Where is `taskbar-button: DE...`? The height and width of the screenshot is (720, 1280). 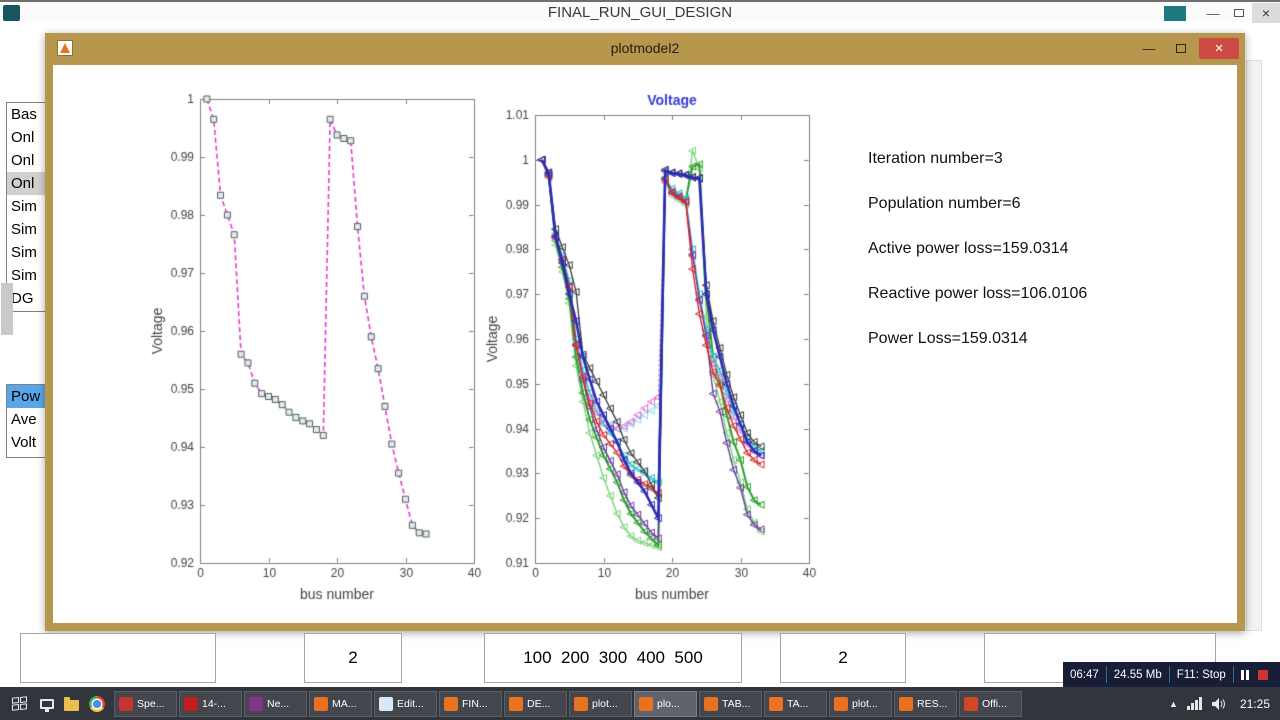
taskbar-button: DE... is located at coordinates (535, 703).